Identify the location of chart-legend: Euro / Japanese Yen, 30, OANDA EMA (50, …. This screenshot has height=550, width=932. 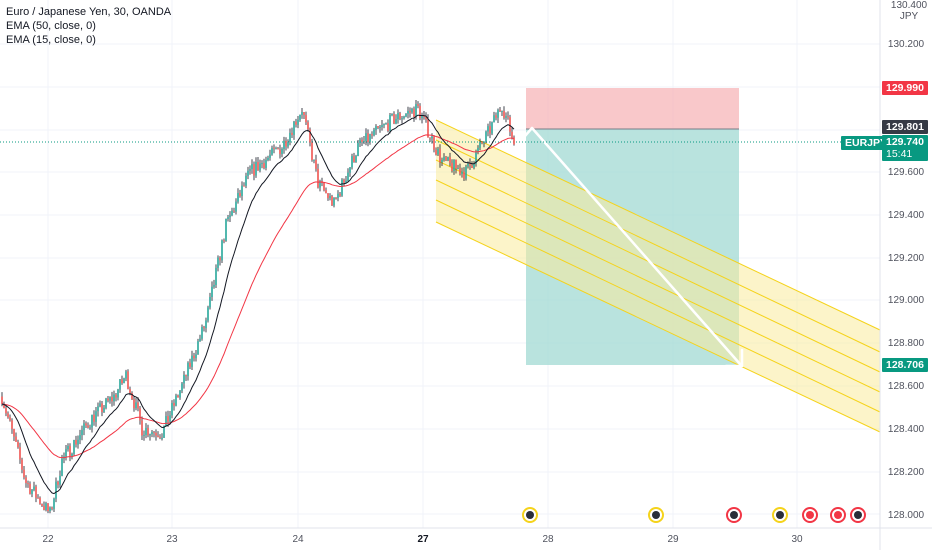
(88, 26).